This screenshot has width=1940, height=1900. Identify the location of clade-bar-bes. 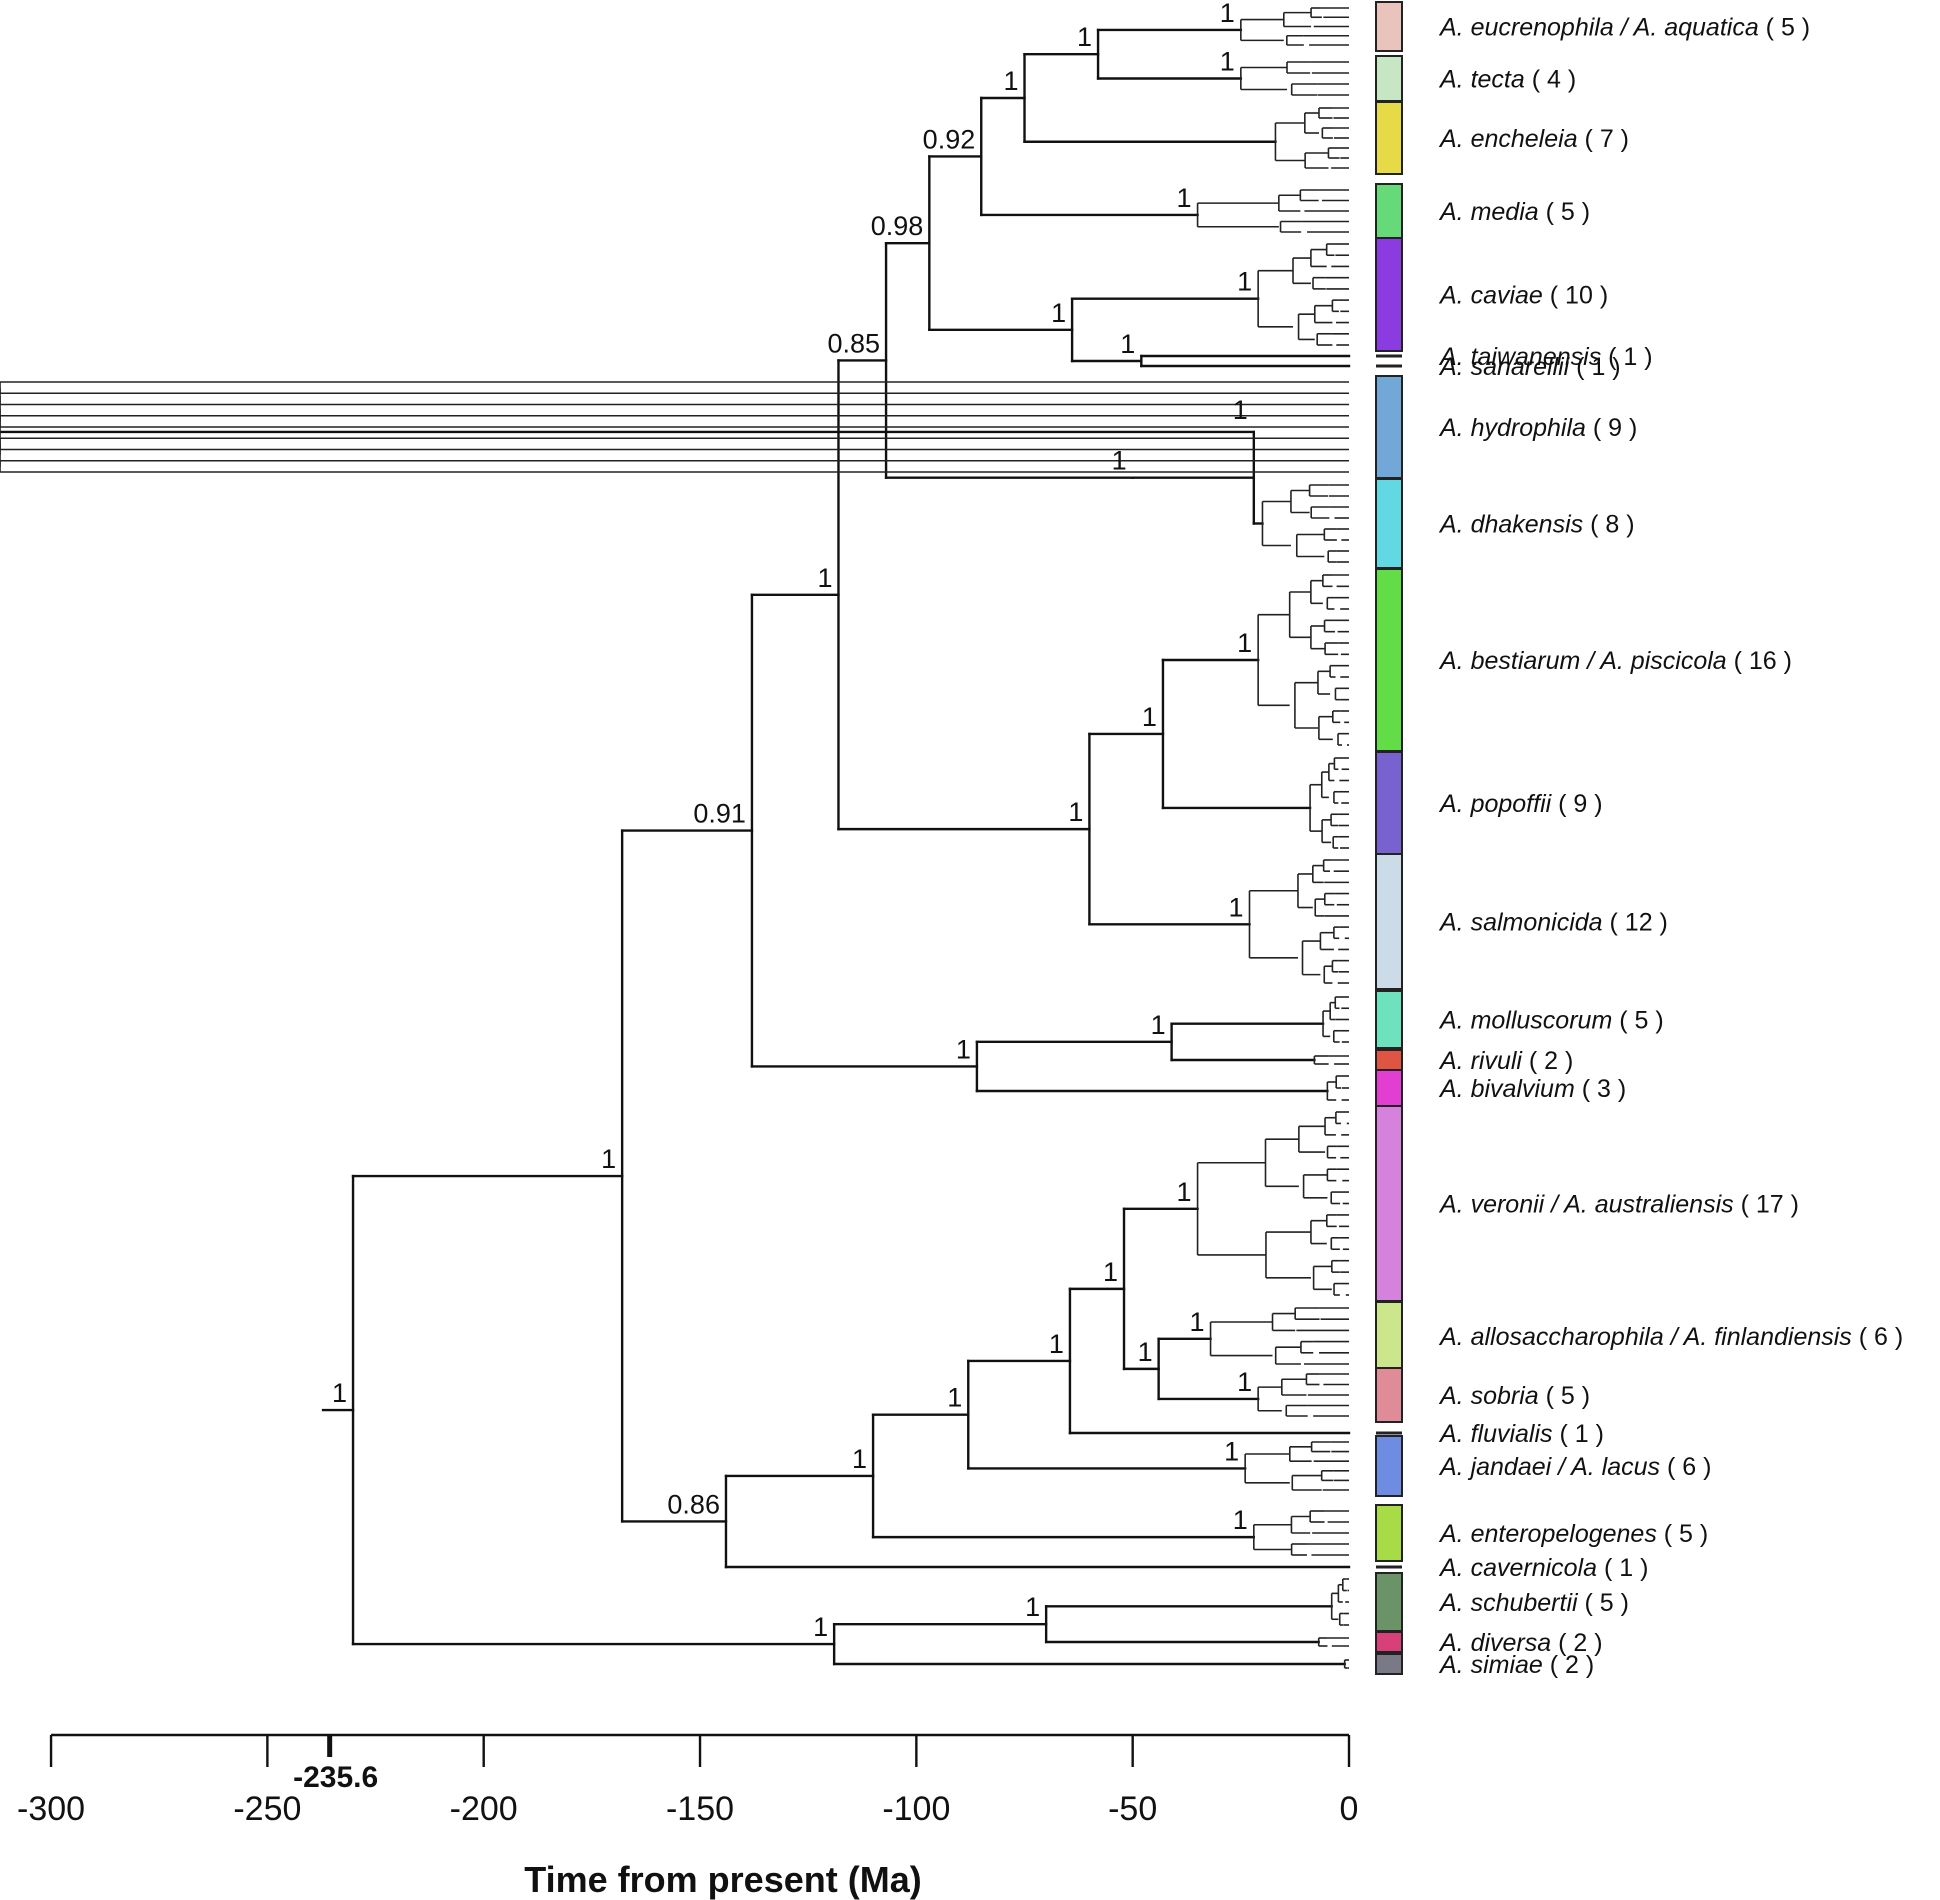
(1389, 660).